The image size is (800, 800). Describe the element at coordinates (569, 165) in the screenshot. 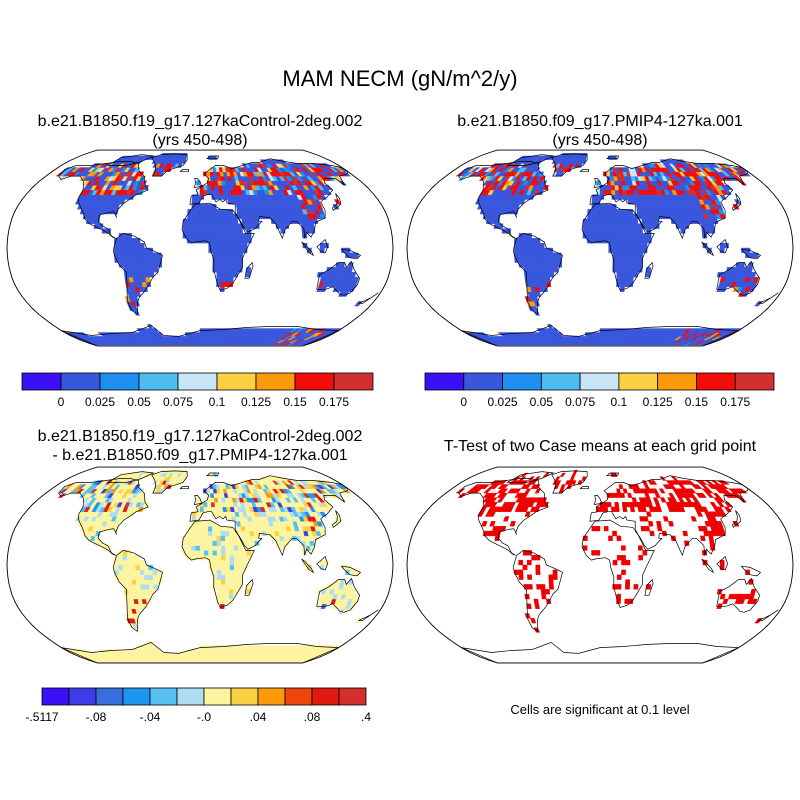

I see `coastline-greenland` at that location.